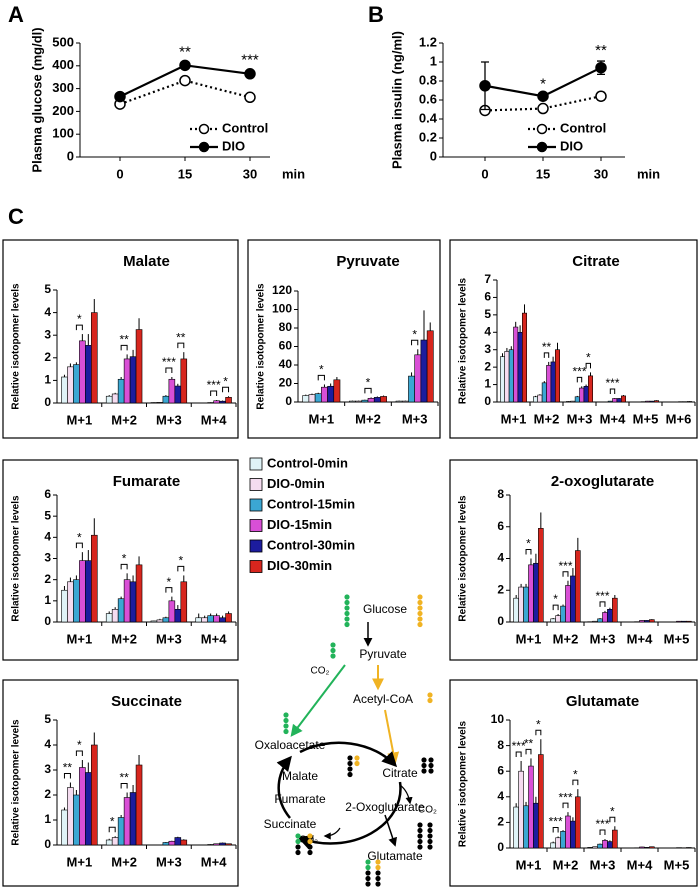 This screenshot has width=700, height=890. I want to click on node-label: Oxaloacetate, so click(290, 745).